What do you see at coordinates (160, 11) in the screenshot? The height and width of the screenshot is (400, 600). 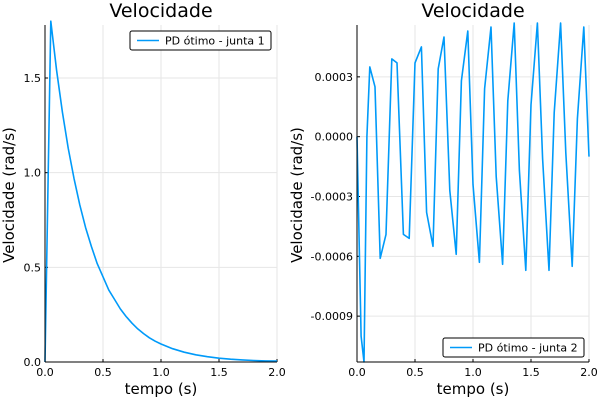 I see `chart-title-left: Velocidade` at bounding box center [160, 11].